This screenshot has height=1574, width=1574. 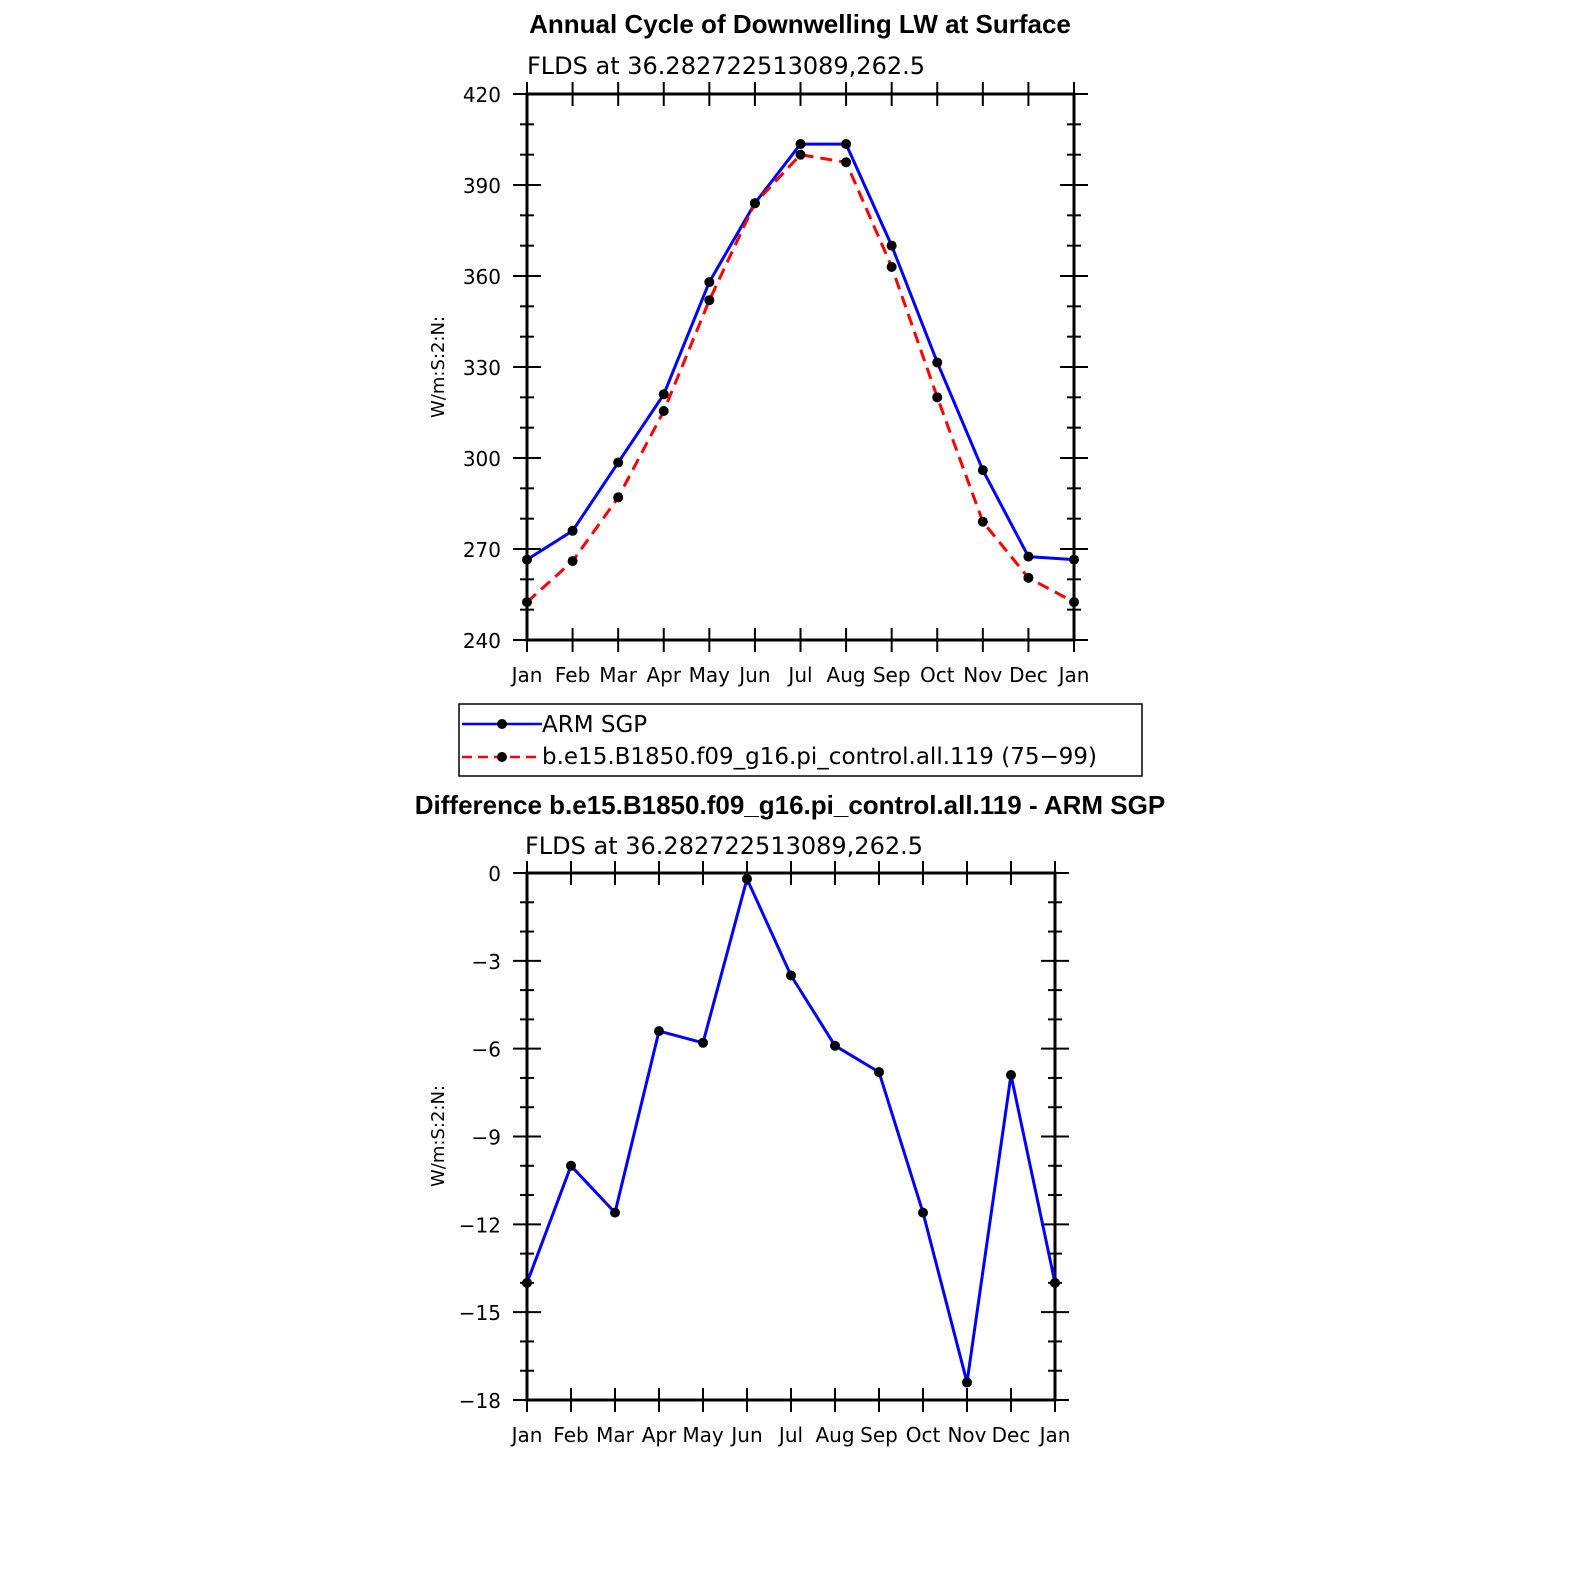 What do you see at coordinates (923, 1435) in the screenshot?
I see `x-tick-label: Oct` at bounding box center [923, 1435].